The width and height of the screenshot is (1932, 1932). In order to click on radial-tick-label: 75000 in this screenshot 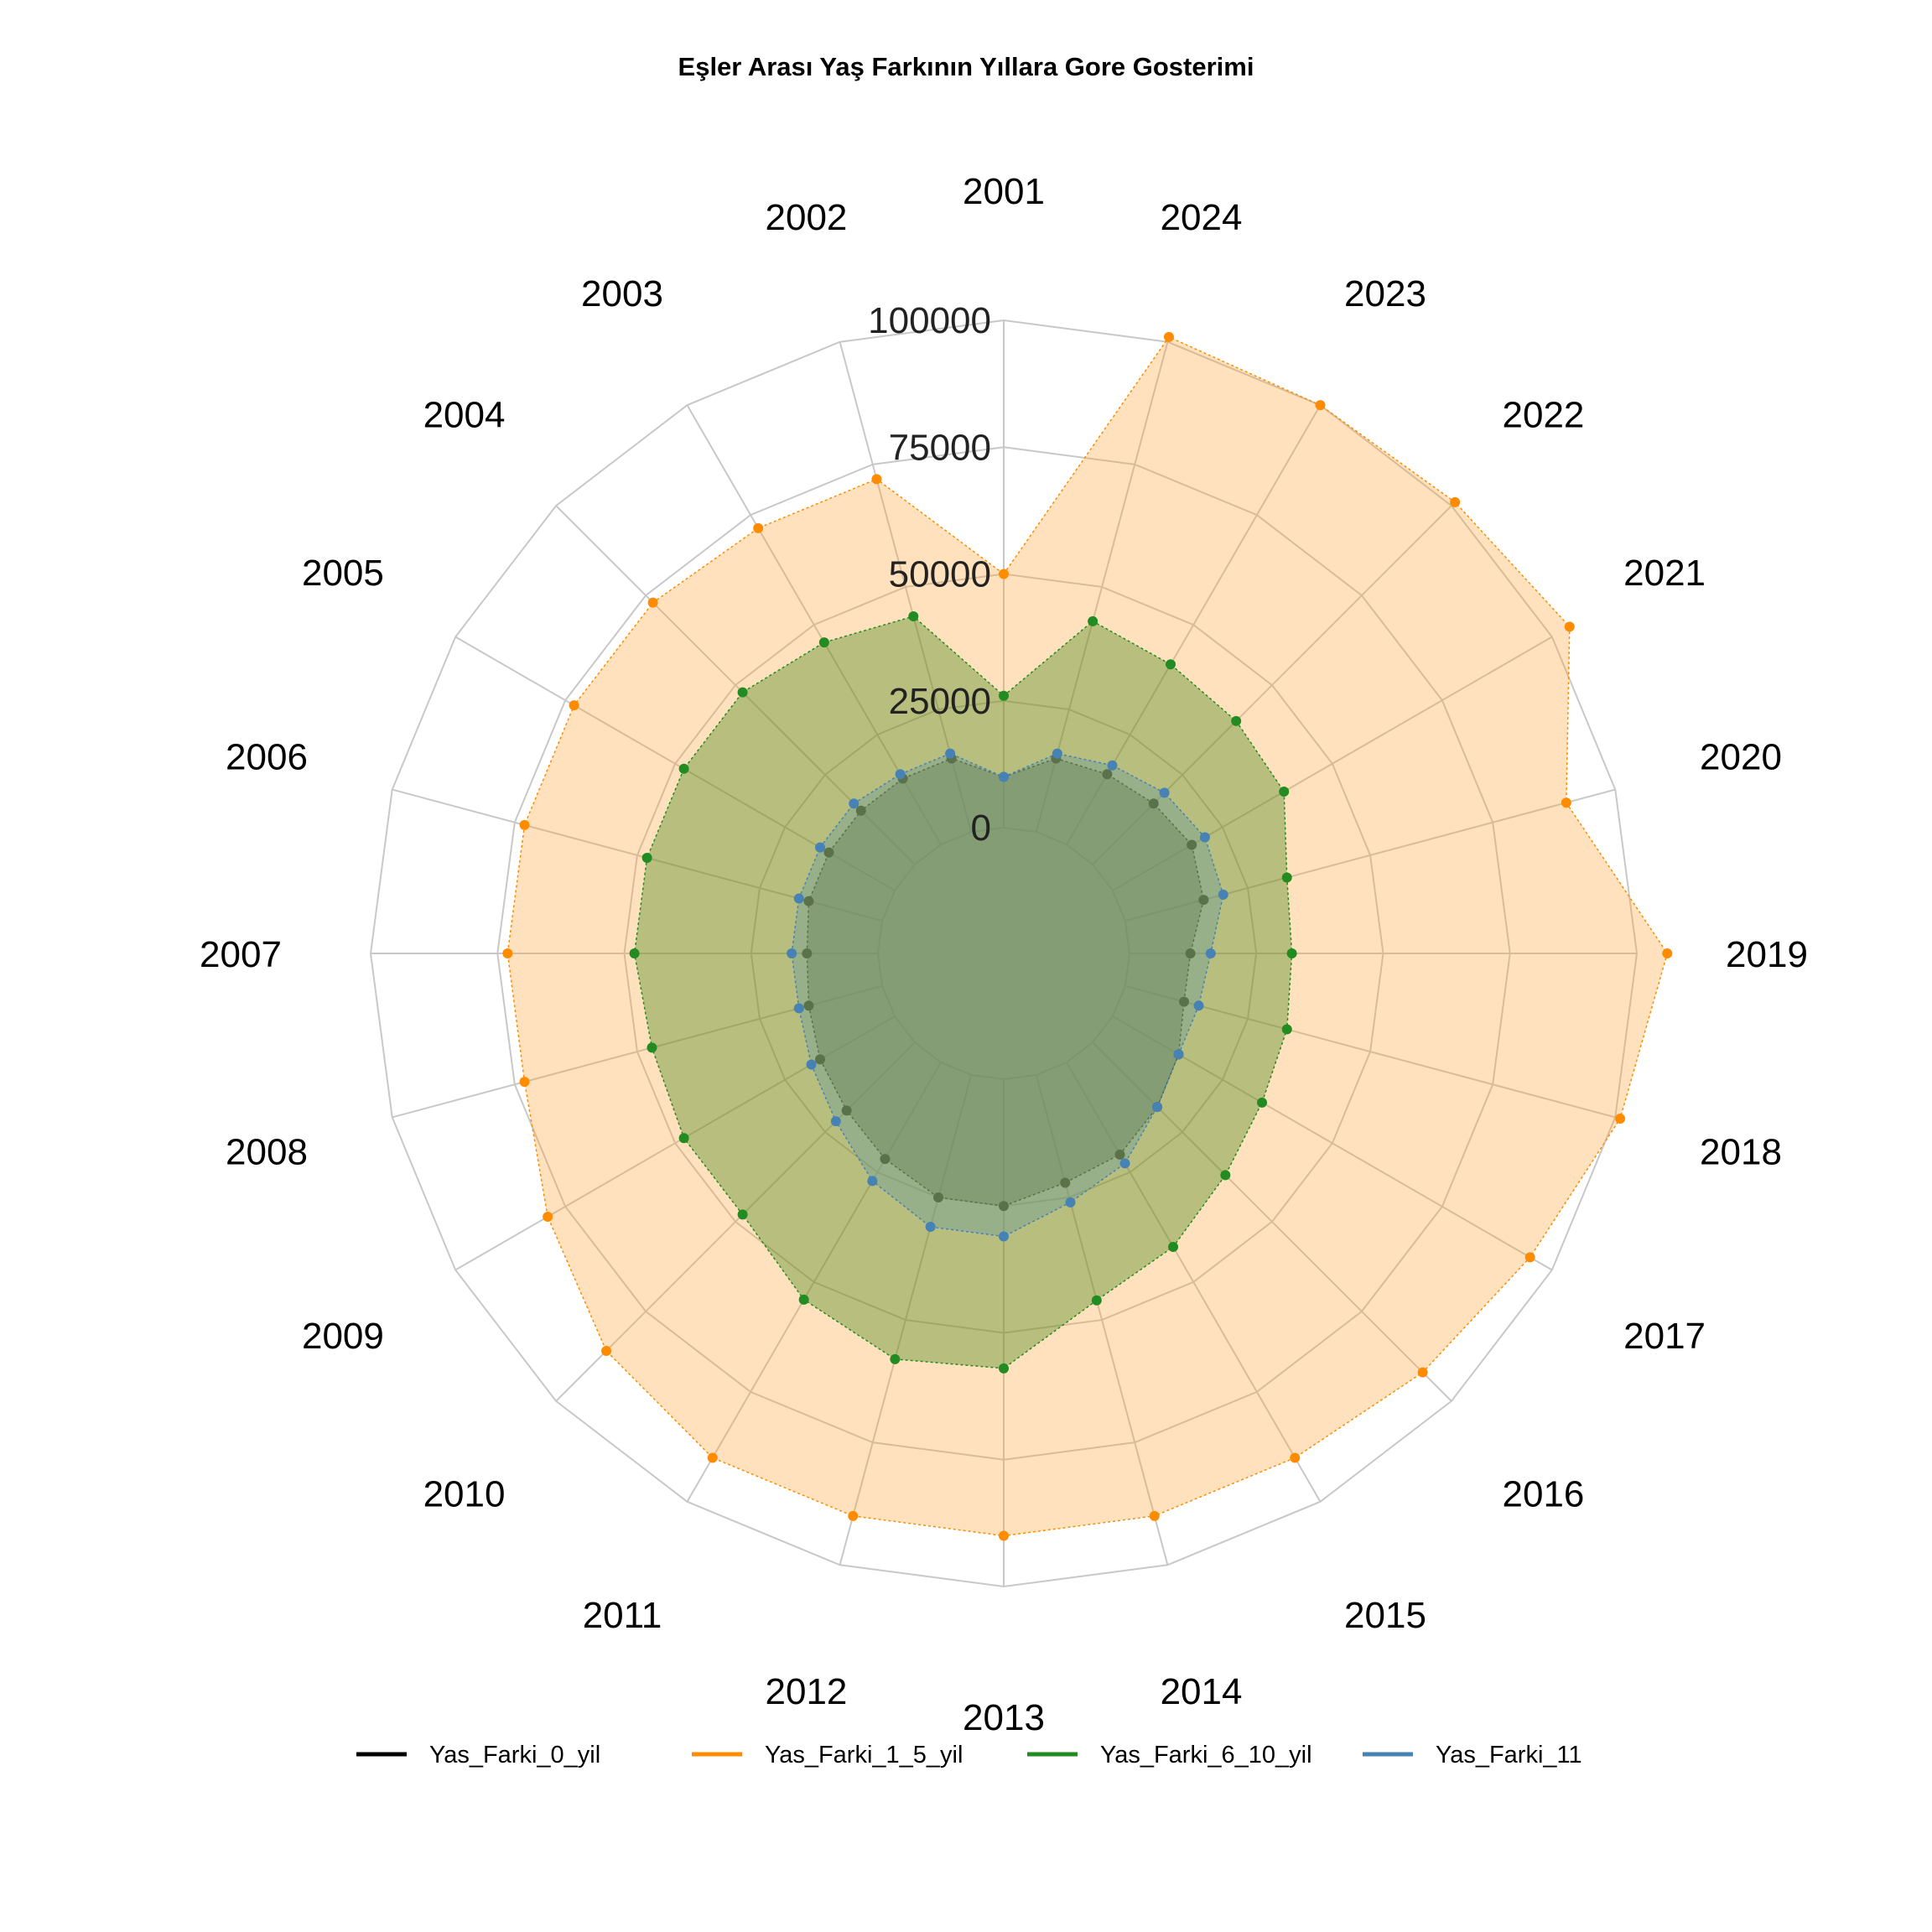, I will do `click(940, 447)`.